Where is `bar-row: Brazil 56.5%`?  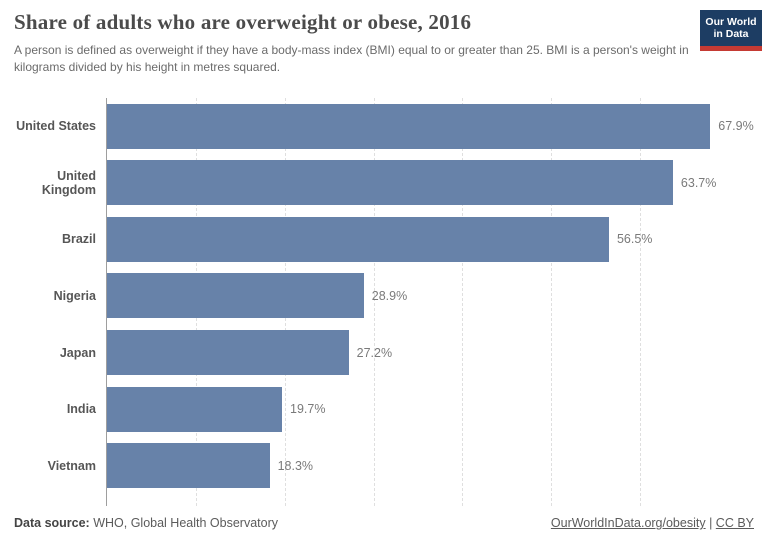
bar-row: Brazil 56.5% is located at coordinates (384, 239).